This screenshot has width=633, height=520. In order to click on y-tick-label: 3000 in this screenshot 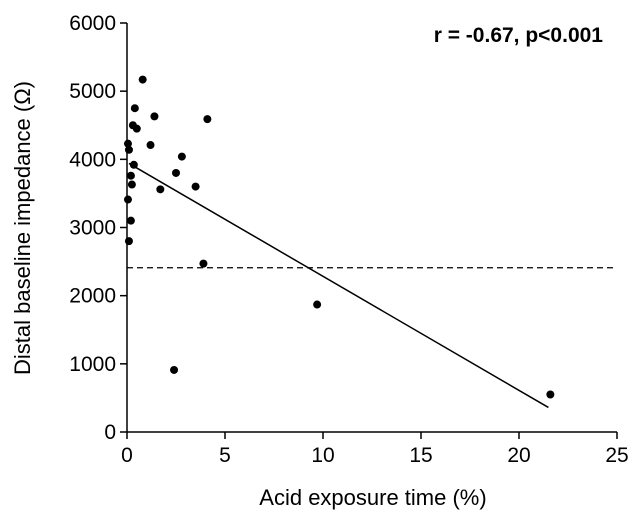, I will do `click(92, 228)`.